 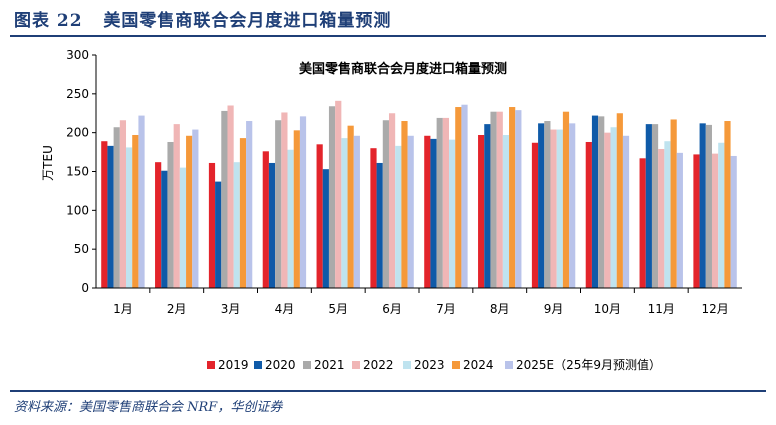 I want to click on figure-header: 图表 22 美国零售商联合会月度进口箱量预测, so click(x=388, y=18).